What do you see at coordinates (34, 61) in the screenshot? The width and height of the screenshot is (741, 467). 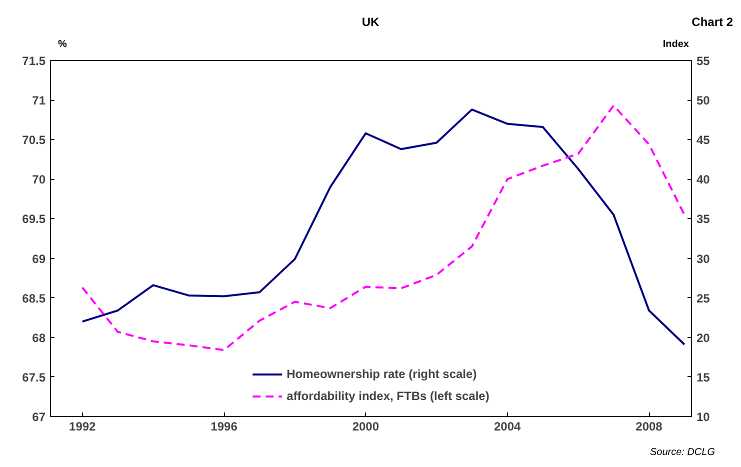 I see `y-tick-label: 71.5` at bounding box center [34, 61].